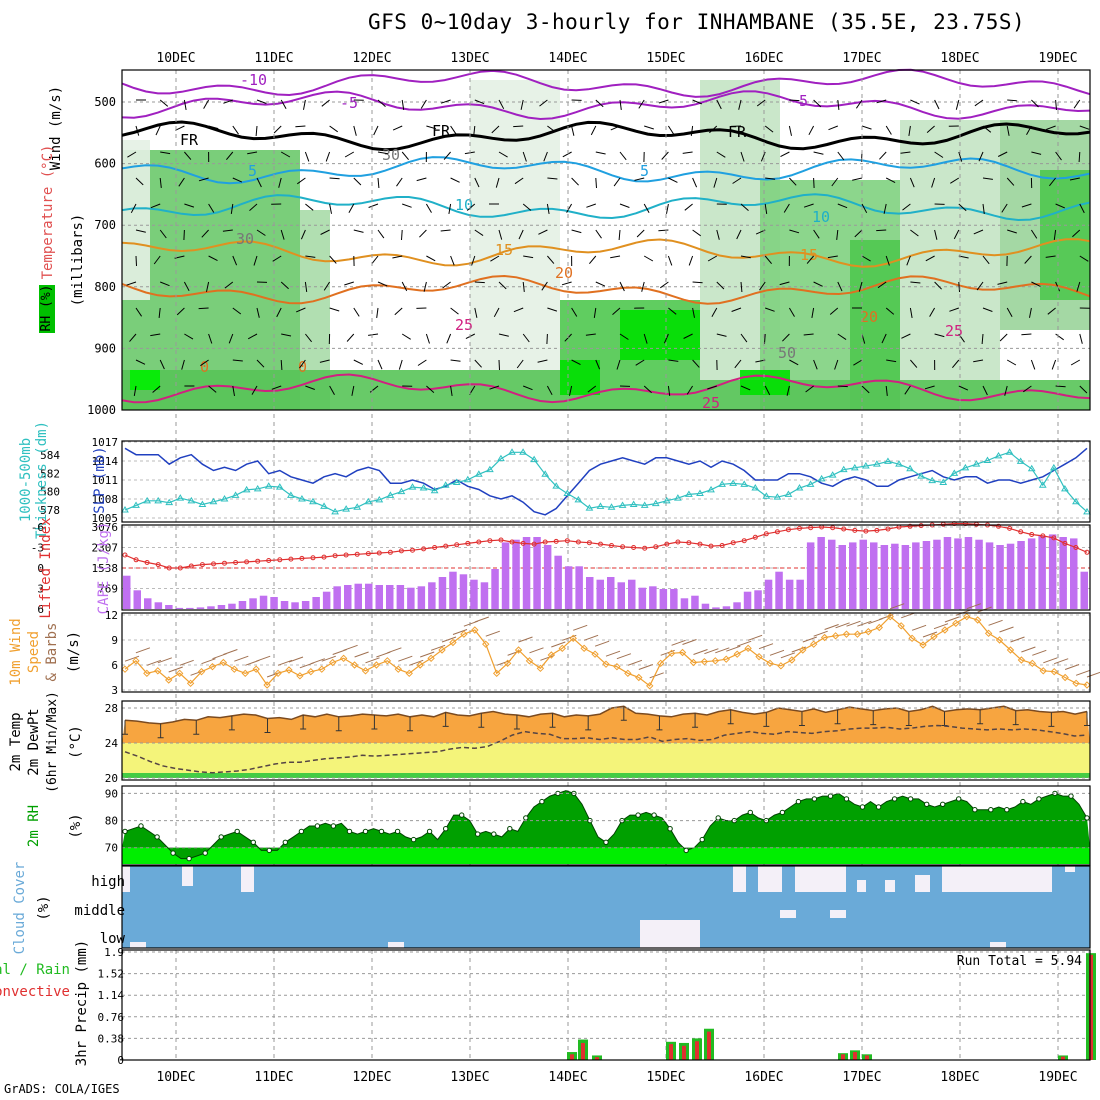 Image resolution: width=1100 pixels, height=1100 pixels. Describe the element at coordinates (40, 568) in the screenshot. I see `li-tick-0: 0` at that location.